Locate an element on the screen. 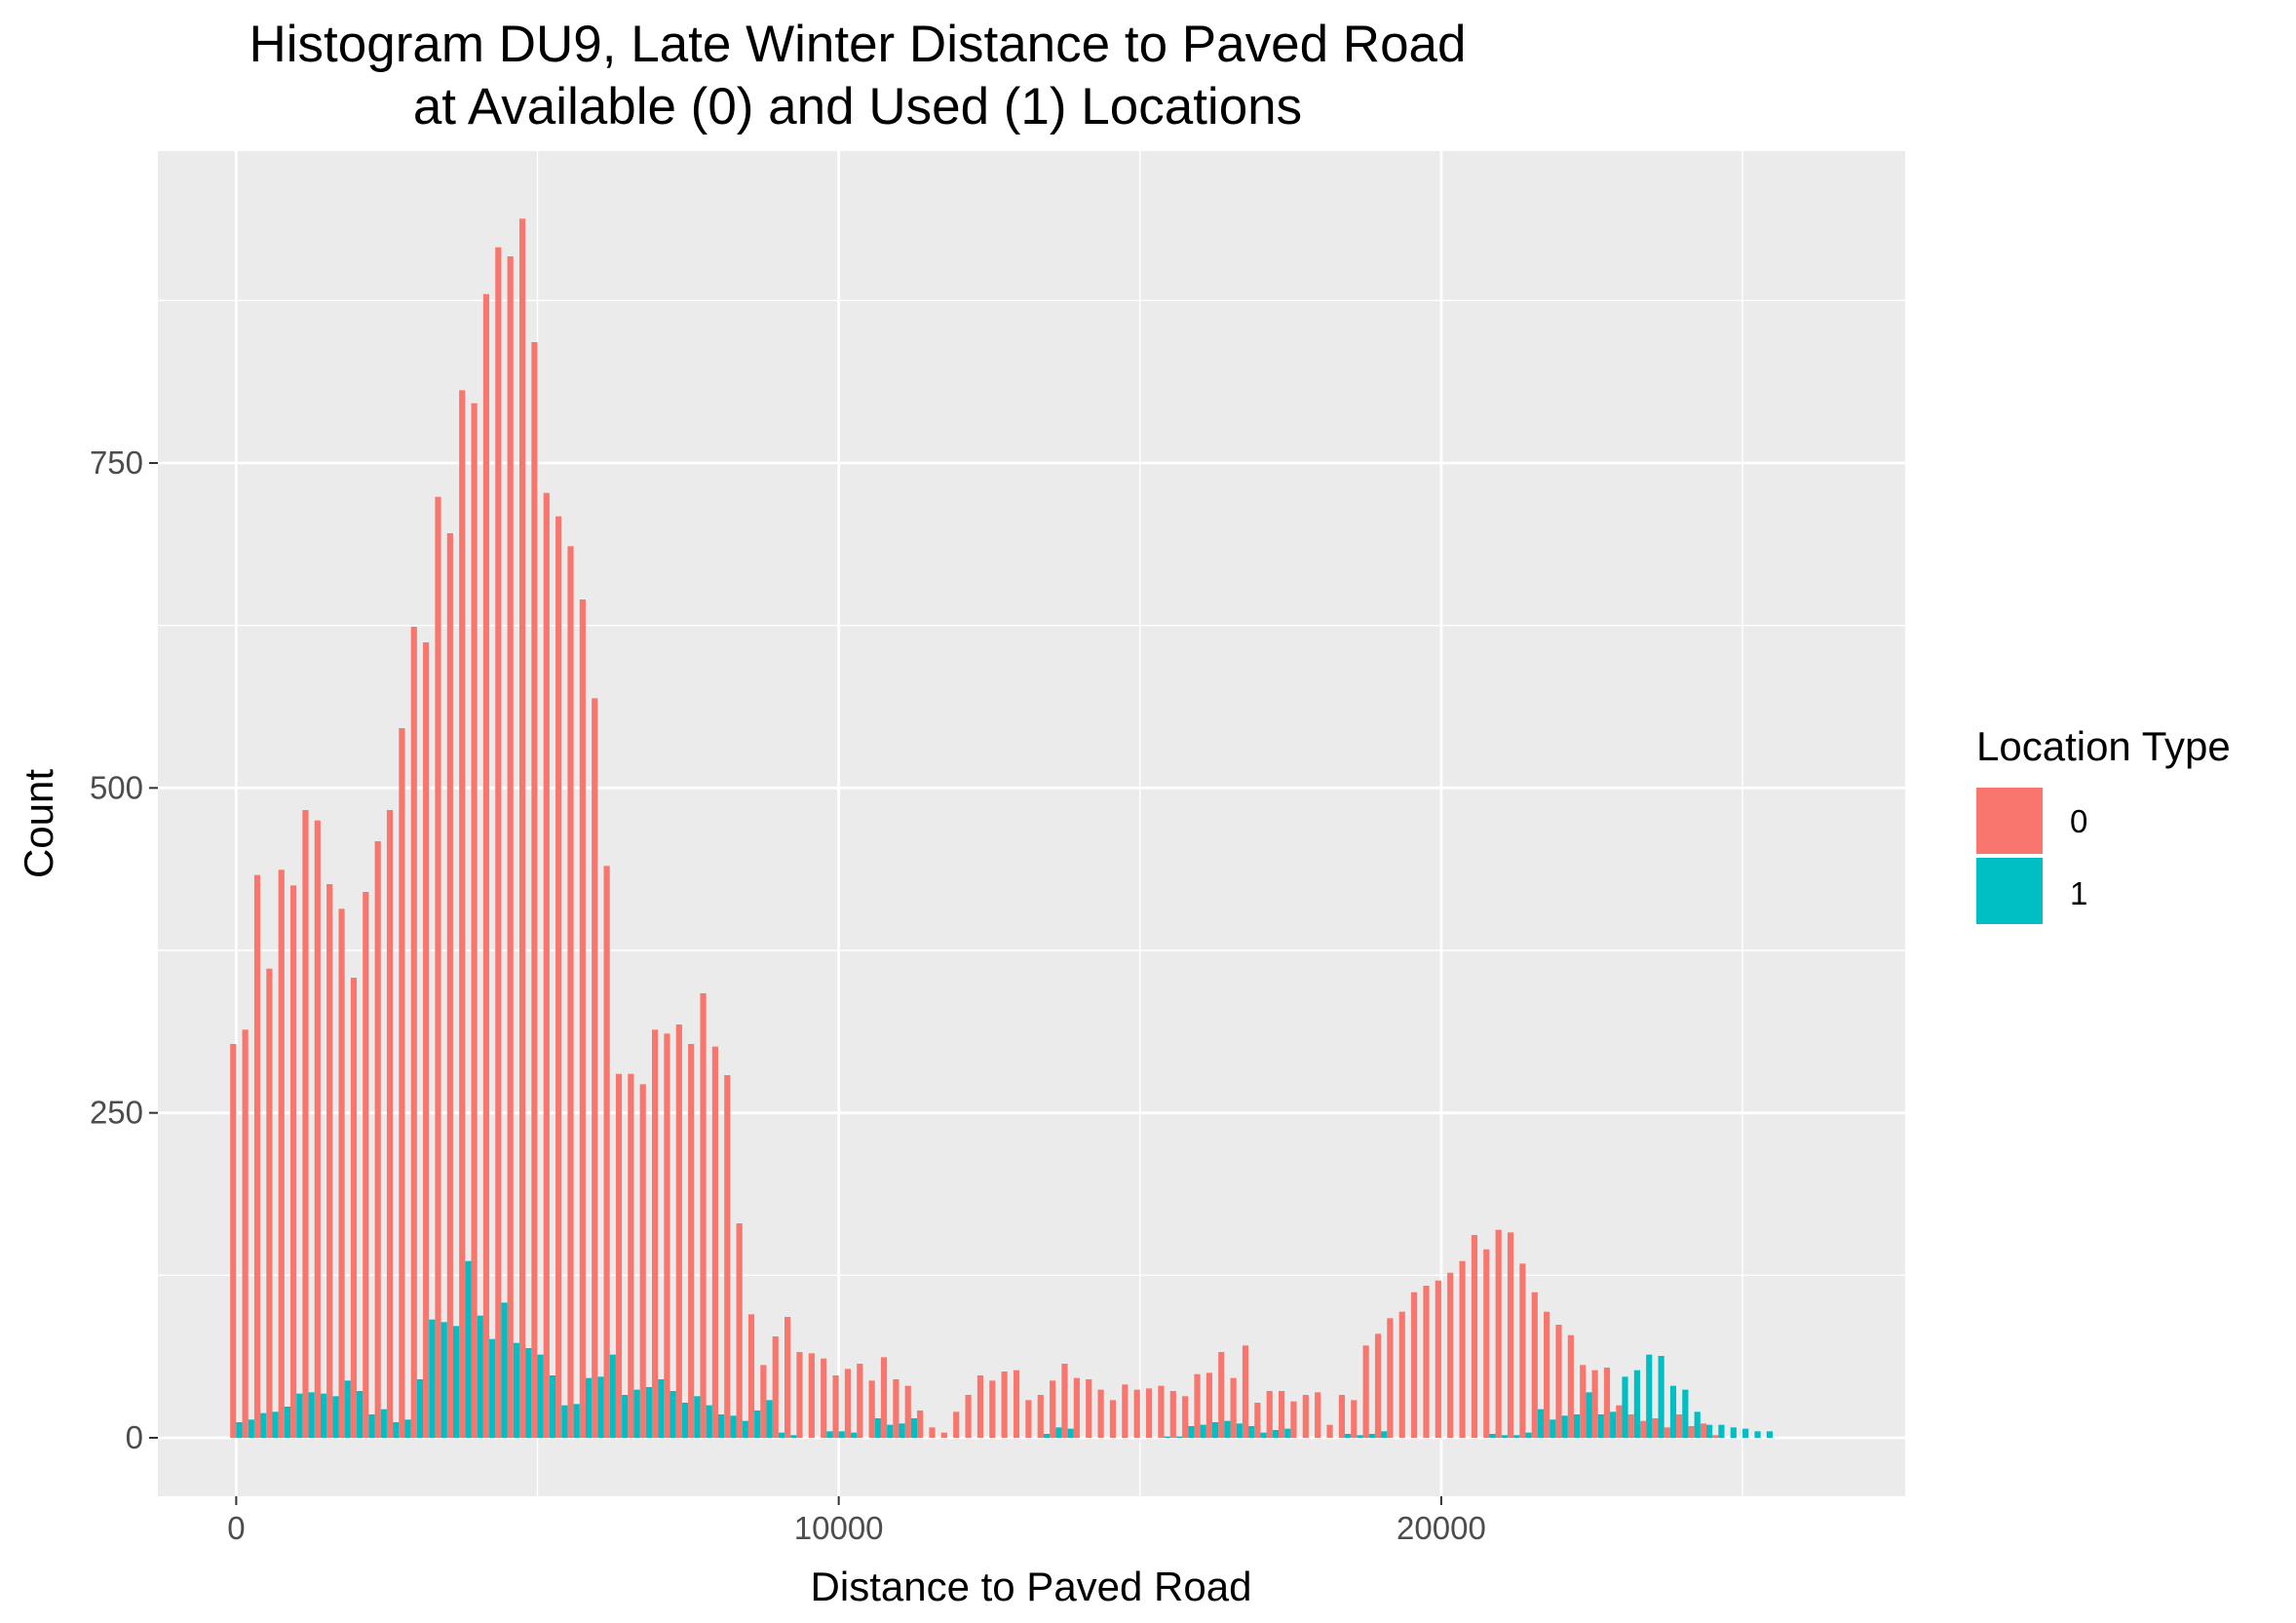 The image size is (2296, 1623). chart-title-line-2: at Available (0) and Used (1) Locations is located at coordinates (857, 107).